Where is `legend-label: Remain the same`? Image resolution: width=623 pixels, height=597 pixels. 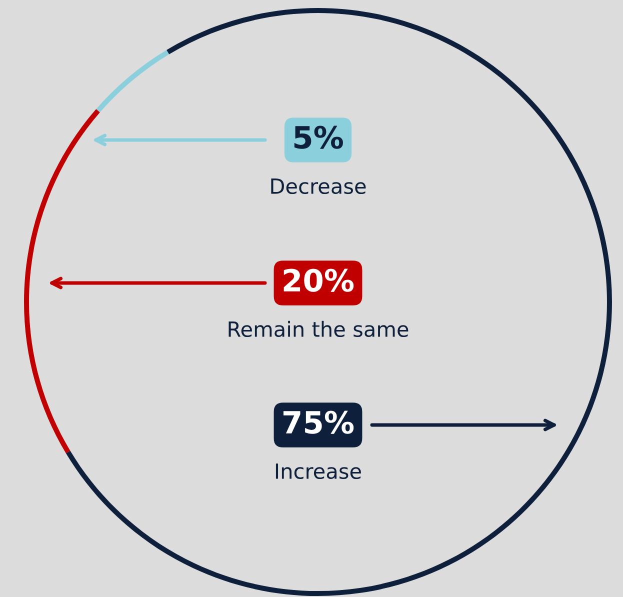
legend-label: Remain the same is located at coordinates (318, 329).